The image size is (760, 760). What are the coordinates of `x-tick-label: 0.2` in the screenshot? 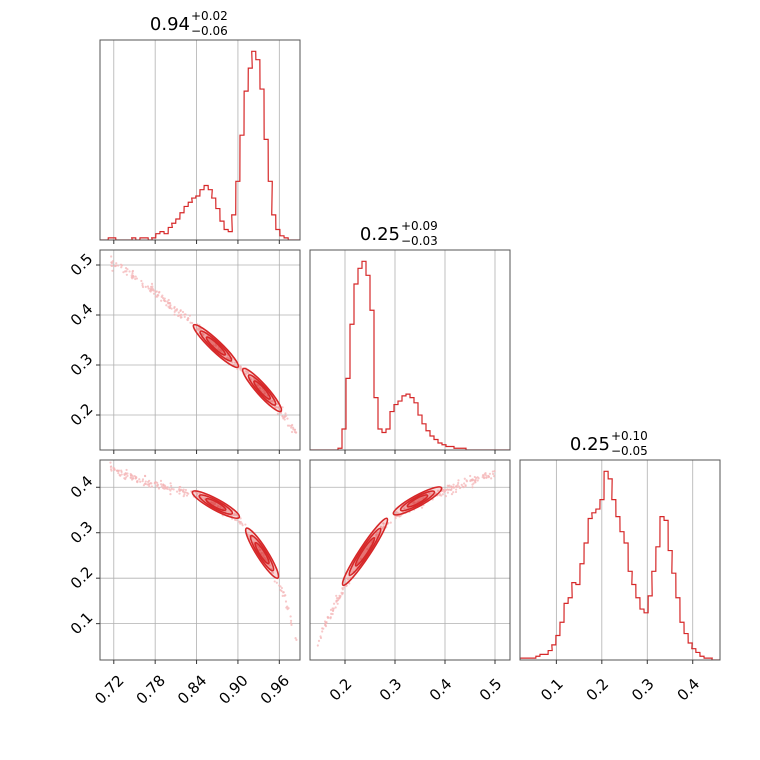 It's located at (598, 690).